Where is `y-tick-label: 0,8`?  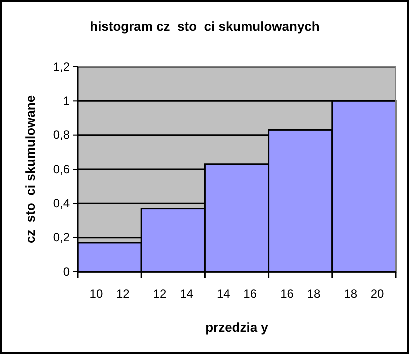 y-tick-label: 0,8 is located at coordinates (61, 135).